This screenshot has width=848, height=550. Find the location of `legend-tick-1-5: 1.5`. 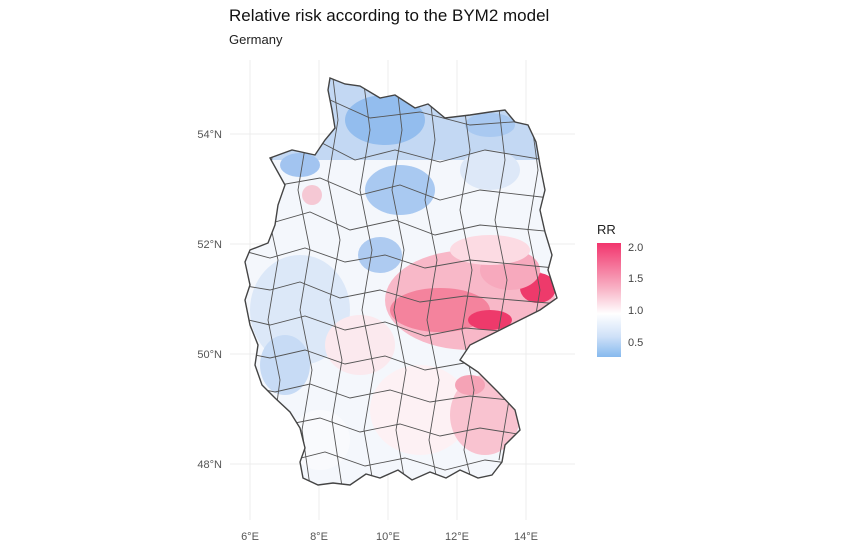

legend-tick-1-5: 1.5 is located at coordinates (636, 279).